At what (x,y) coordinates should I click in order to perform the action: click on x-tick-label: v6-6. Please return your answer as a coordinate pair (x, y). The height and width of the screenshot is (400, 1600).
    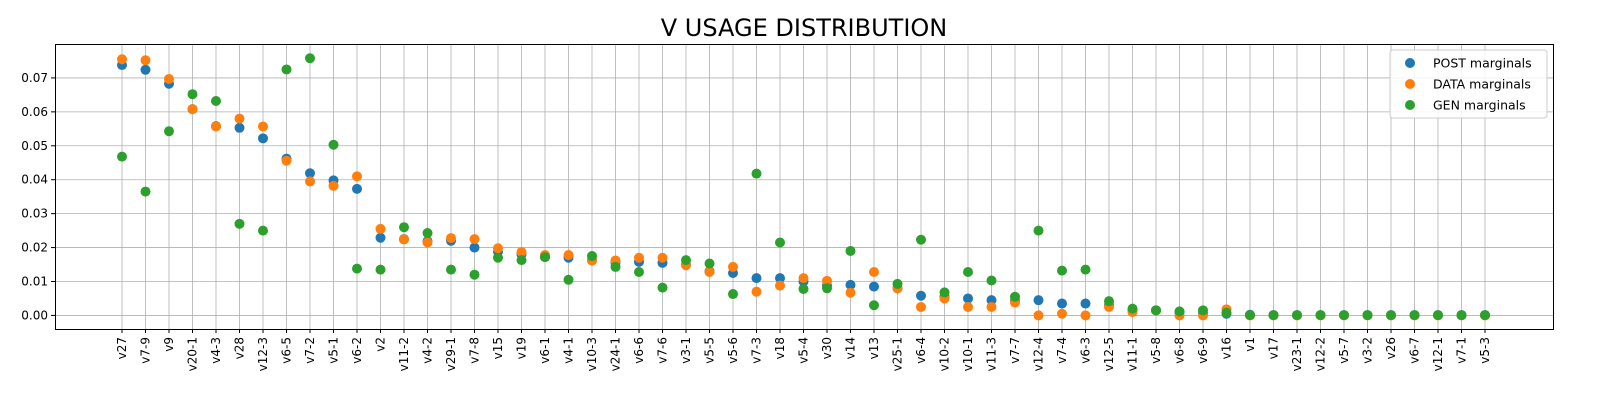
    Looking at the image, I should click on (639, 350).